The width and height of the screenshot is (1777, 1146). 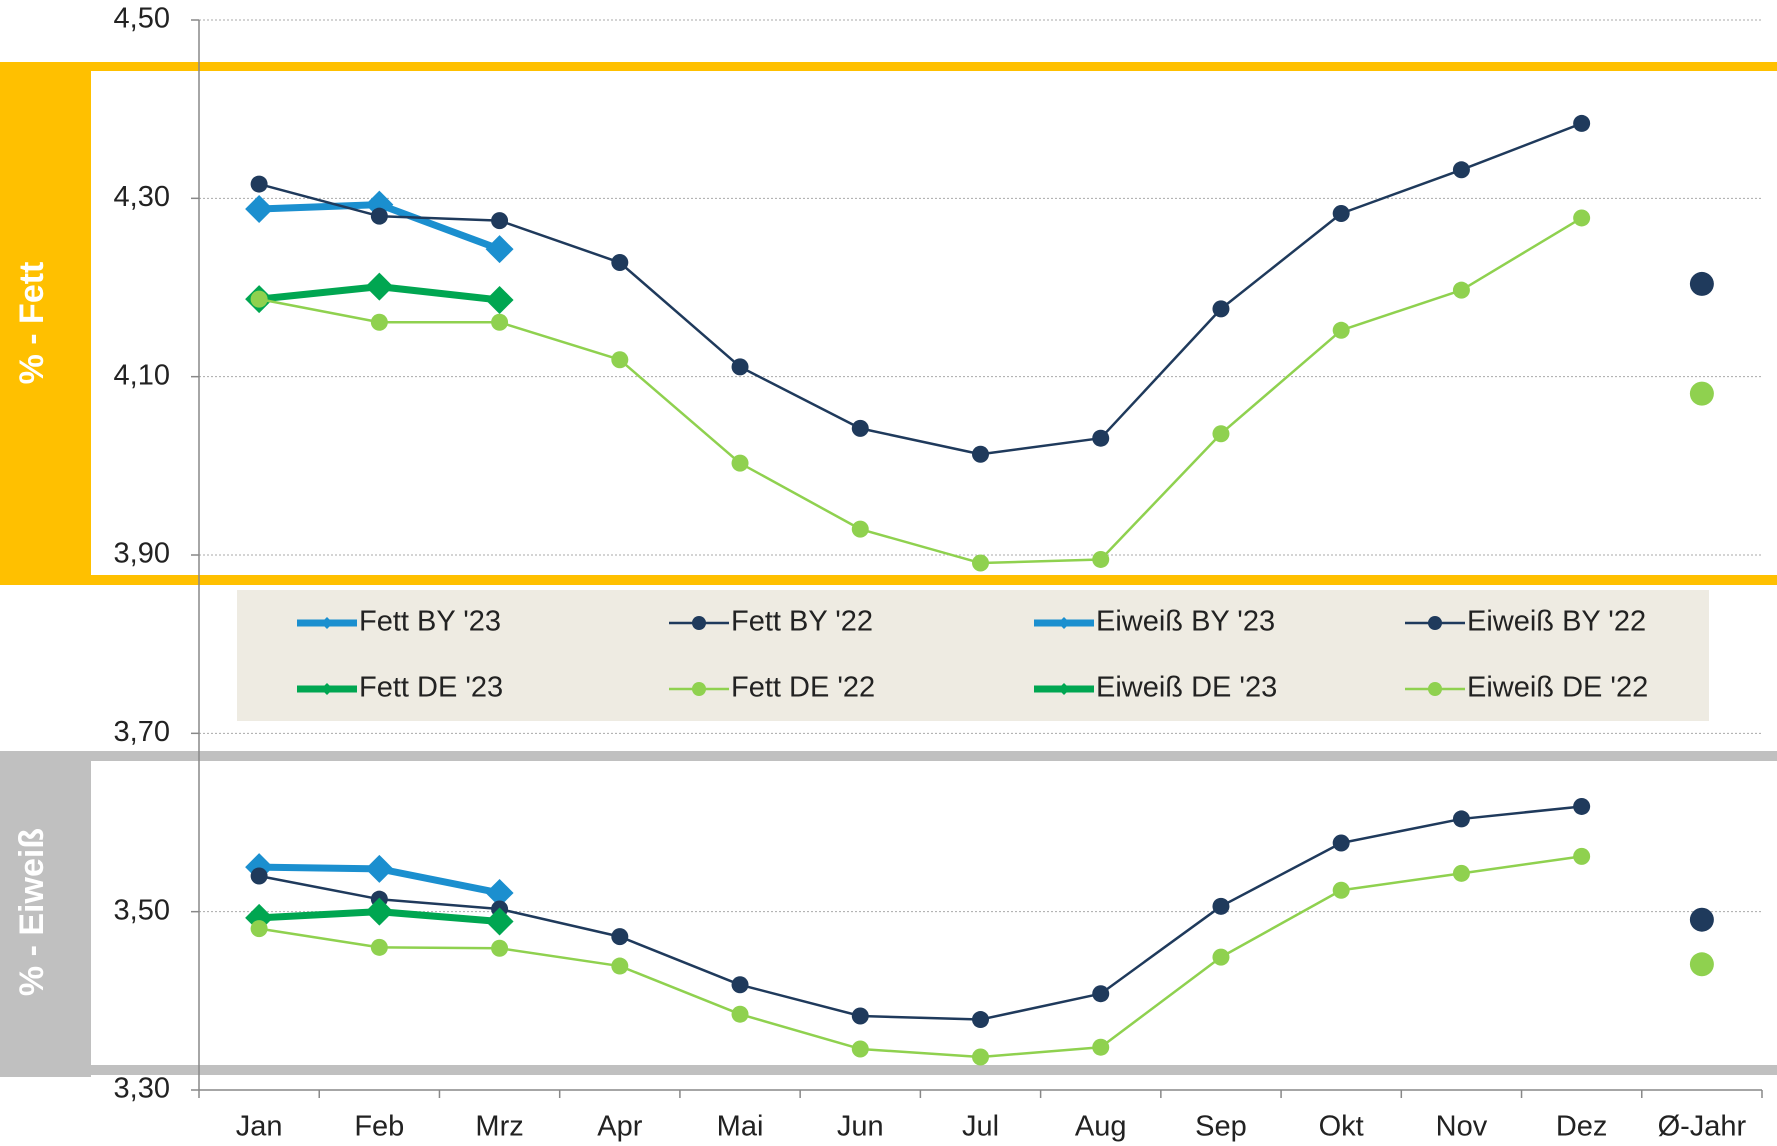 What do you see at coordinates (973, 655) in the screenshot?
I see `legend-box` at bounding box center [973, 655].